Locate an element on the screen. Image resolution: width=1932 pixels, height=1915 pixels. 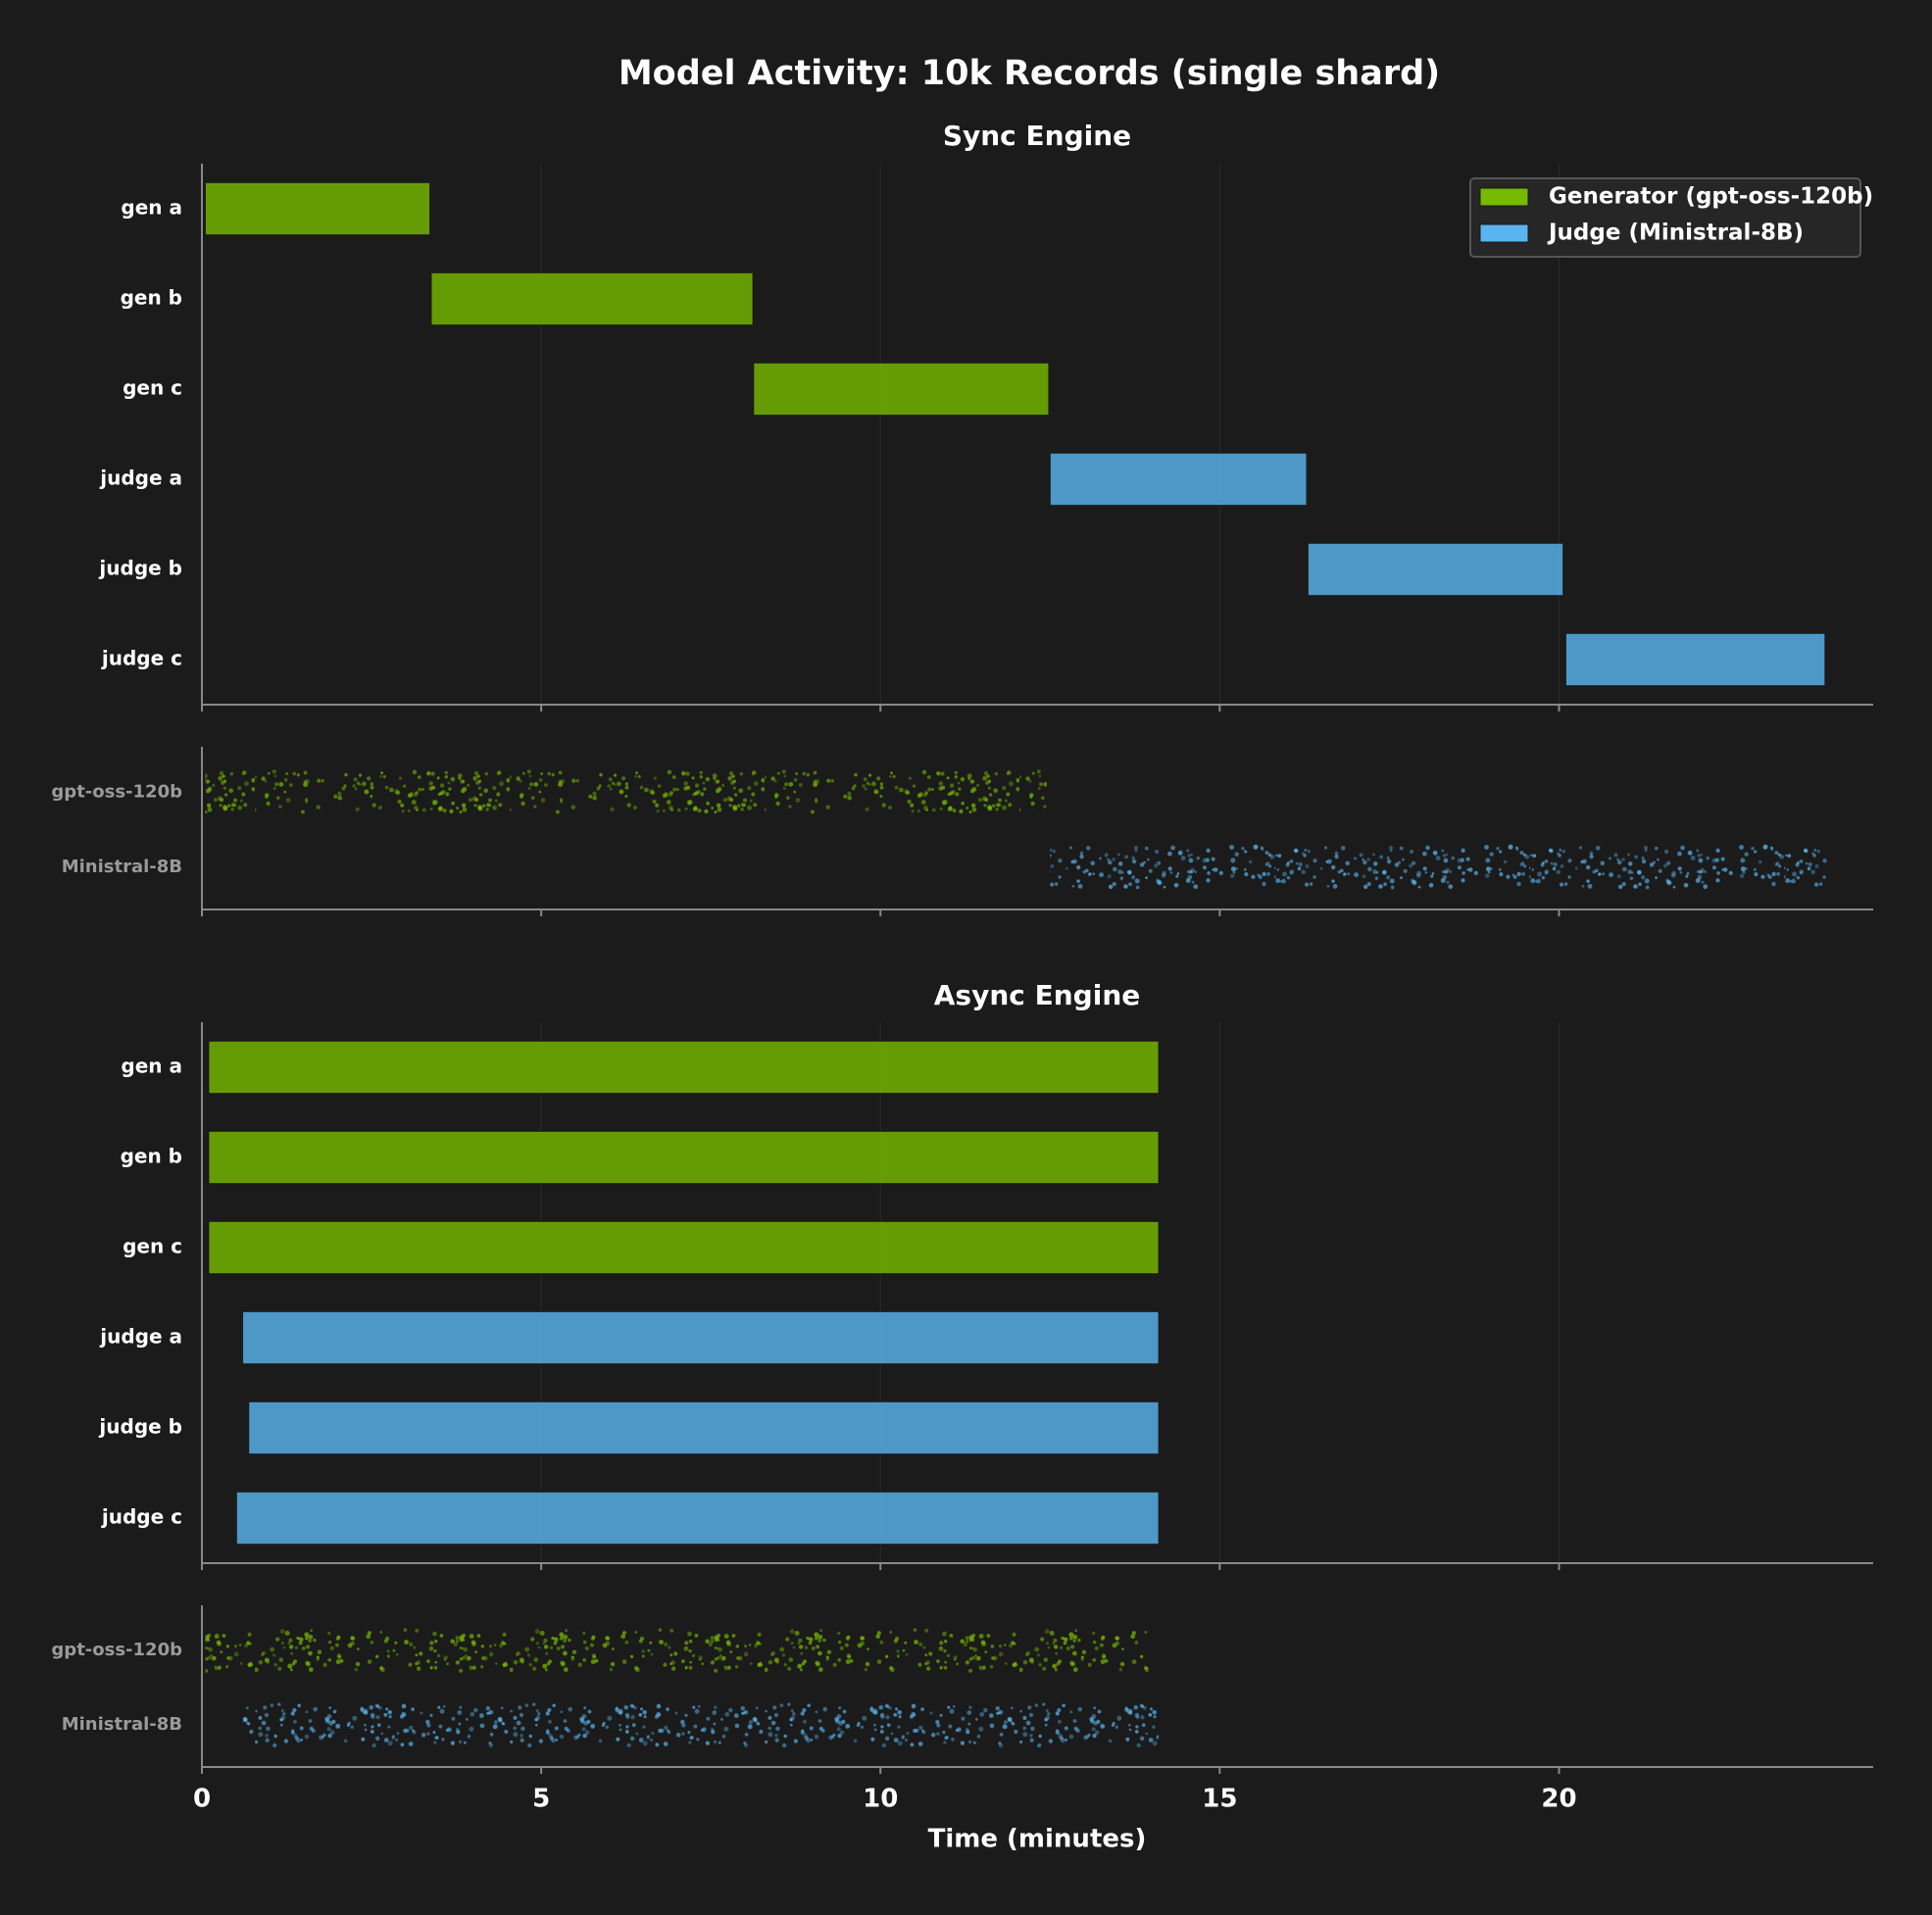
legend-label: Generator (gpt-oss-120b) is located at coordinates (1711, 197).